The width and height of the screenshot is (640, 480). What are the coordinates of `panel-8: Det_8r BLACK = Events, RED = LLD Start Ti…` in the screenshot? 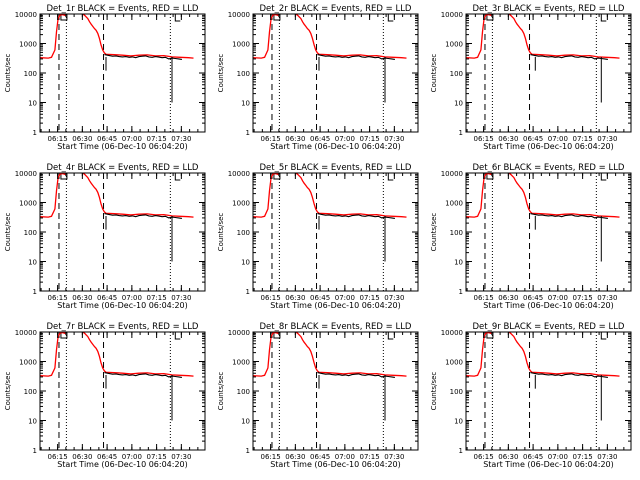 It's located at (318, 395).